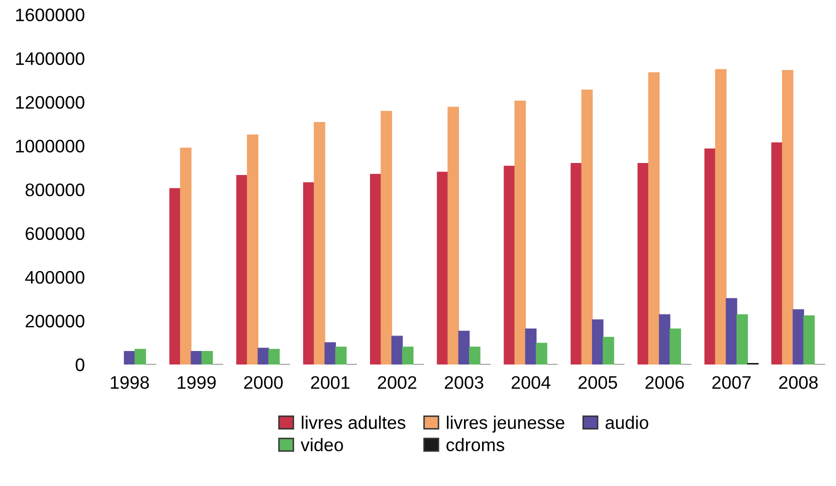 This screenshot has height=486, width=836. What do you see at coordinates (54, 277) in the screenshot?
I see `y-tick-label: 400000` at bounding box center [54, 277].